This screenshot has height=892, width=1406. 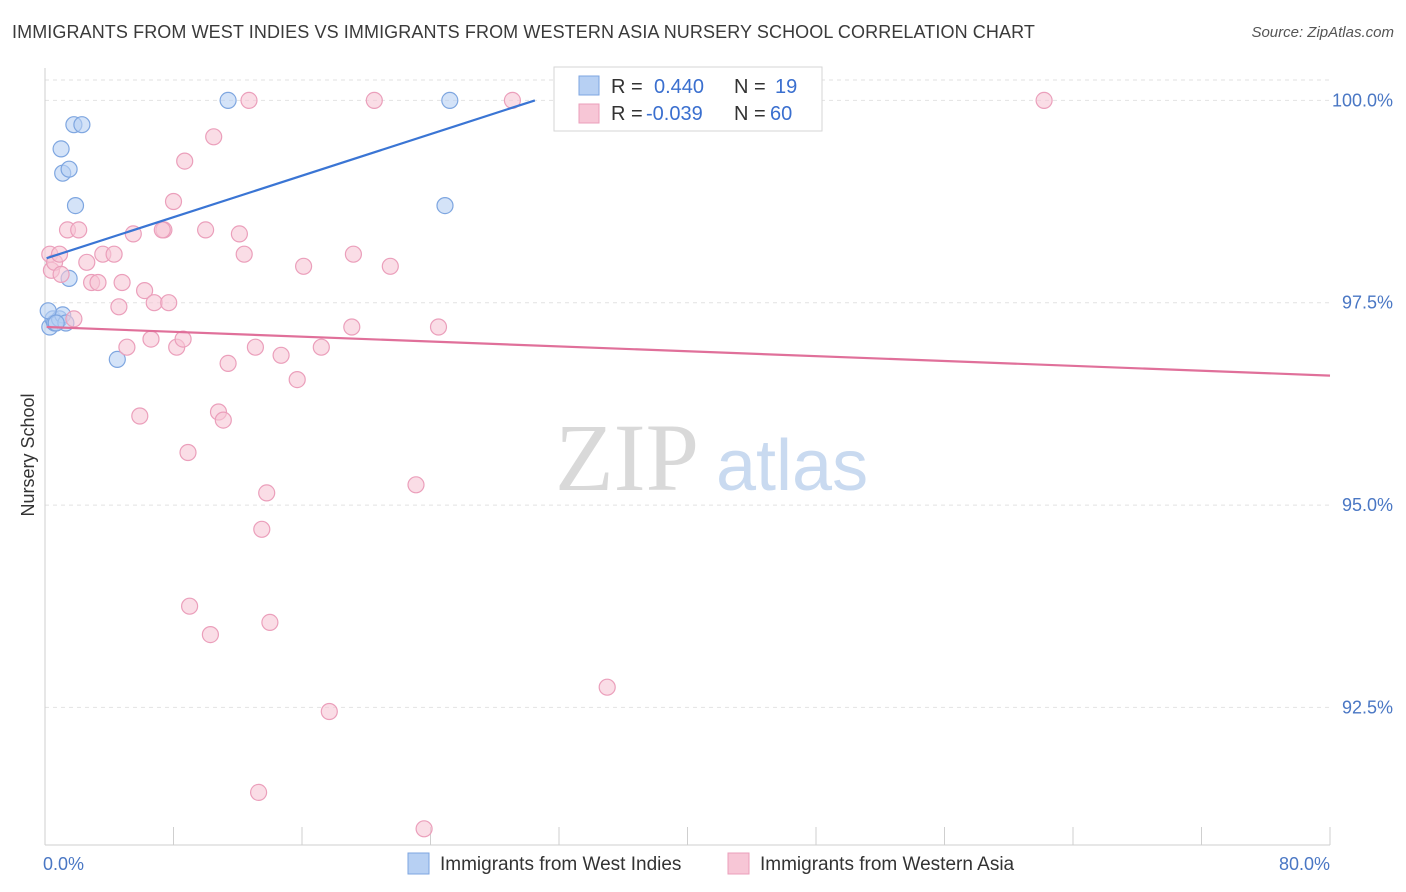 I want to click on y-tick-labels: 100.0% 97.5% 95.0% 92.5%, so click(x=1362, y=403).